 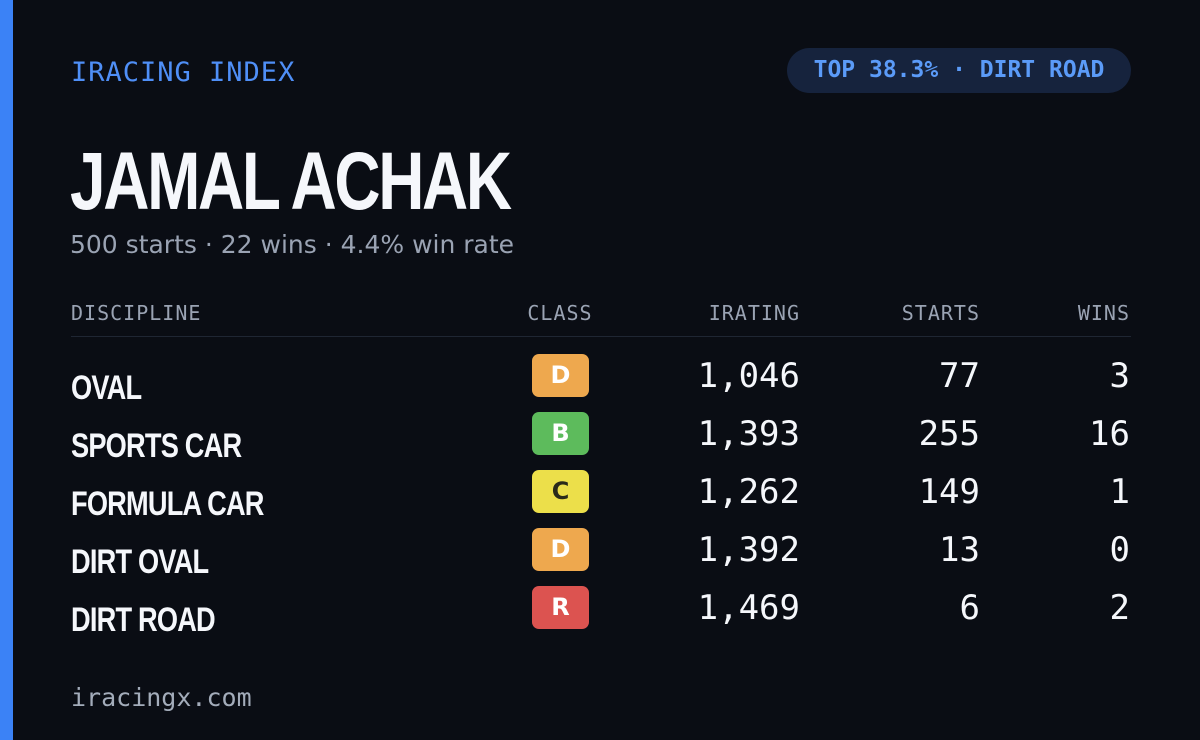 I want to click on table-row: SPORTS CAR B 1,393 255 16, so click(x=600, y=441).